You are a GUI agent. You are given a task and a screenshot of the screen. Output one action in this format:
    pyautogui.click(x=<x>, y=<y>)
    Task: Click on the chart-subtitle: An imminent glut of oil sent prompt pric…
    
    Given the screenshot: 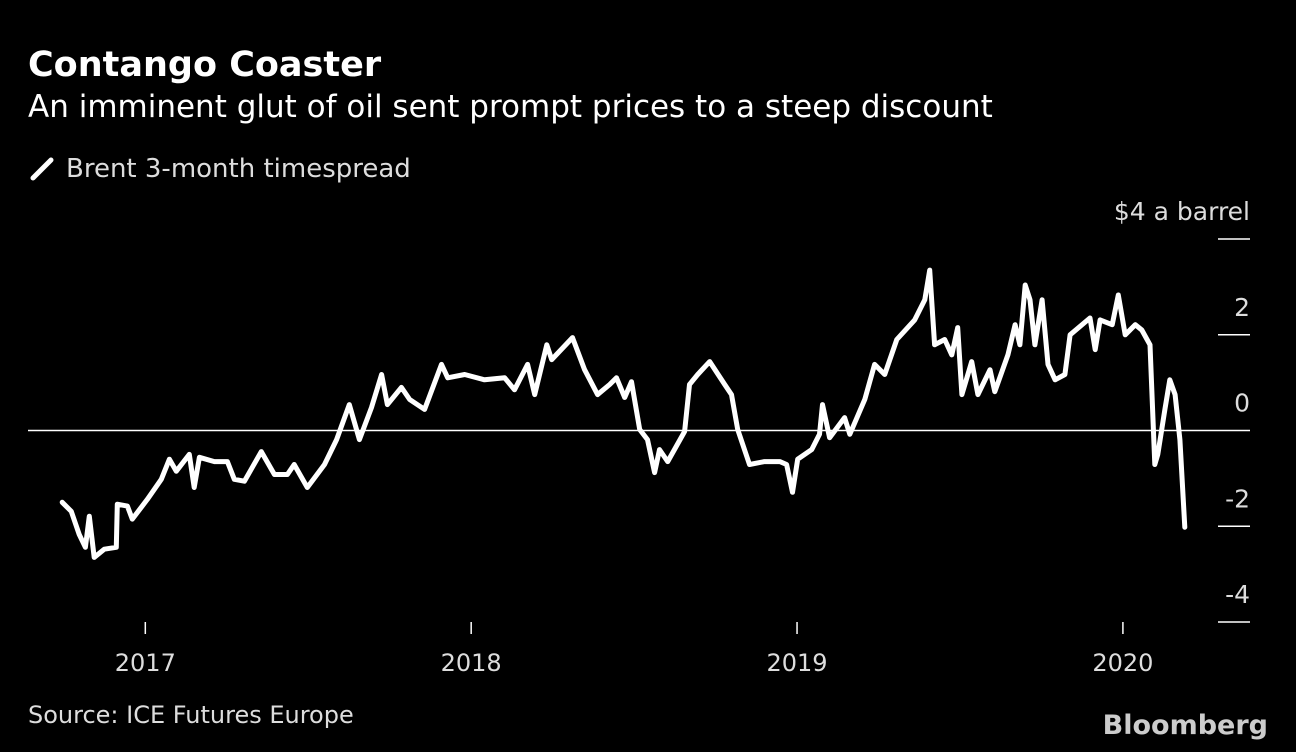 What is the action you would take?
    pyautogui.click(x=510, y=107)
    